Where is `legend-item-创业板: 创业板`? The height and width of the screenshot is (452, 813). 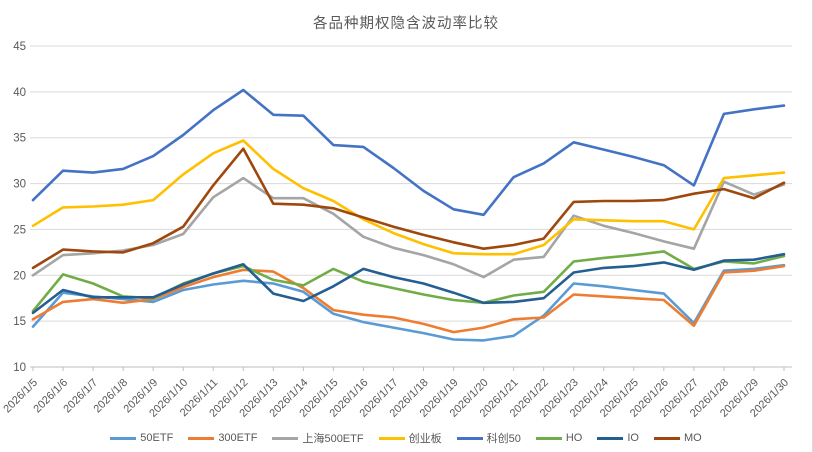 legend-item-创业板: 创业板 is located at coordinates (410, 438).